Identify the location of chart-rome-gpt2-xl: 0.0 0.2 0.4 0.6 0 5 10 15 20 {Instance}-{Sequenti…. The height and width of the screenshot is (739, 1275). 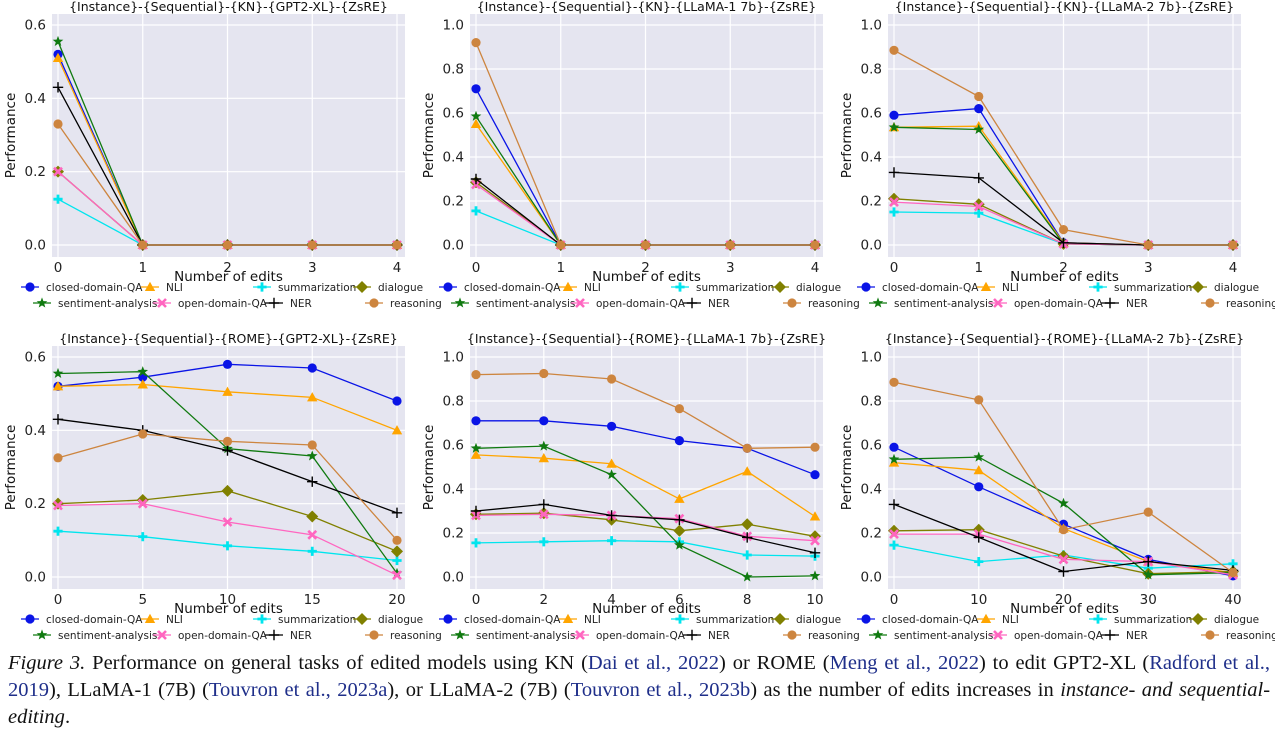
(222, 486).